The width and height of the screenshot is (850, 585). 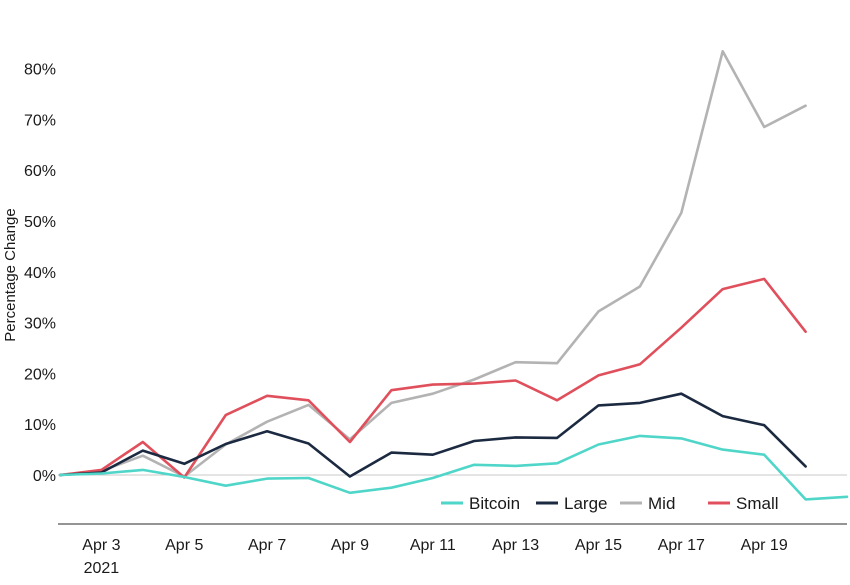 What do you see at coordinates (10, 274) in the screenshot?
I see `y-axis-label: Percentage Change` at bounding box center [10, 274].